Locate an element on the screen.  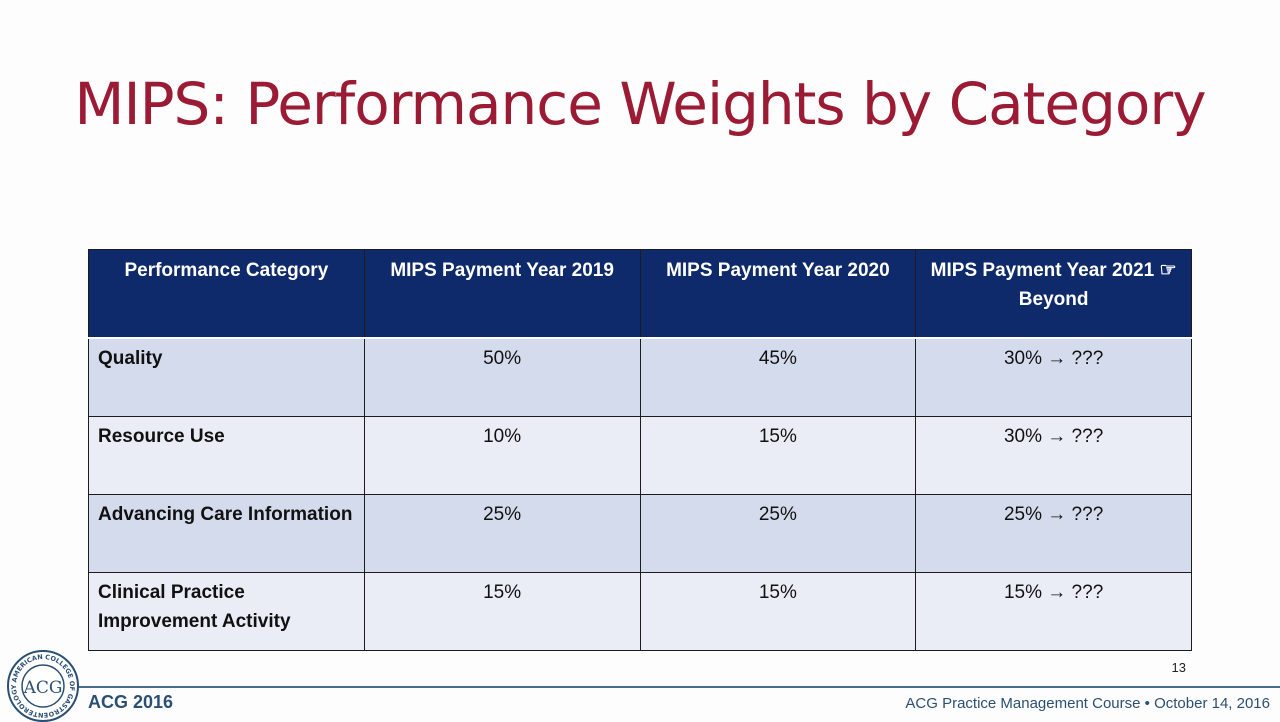
acg-logo: AMERICAN COLLEGE OF GASTROENTEROLOGY ACG is located at coordinates (43, 686).